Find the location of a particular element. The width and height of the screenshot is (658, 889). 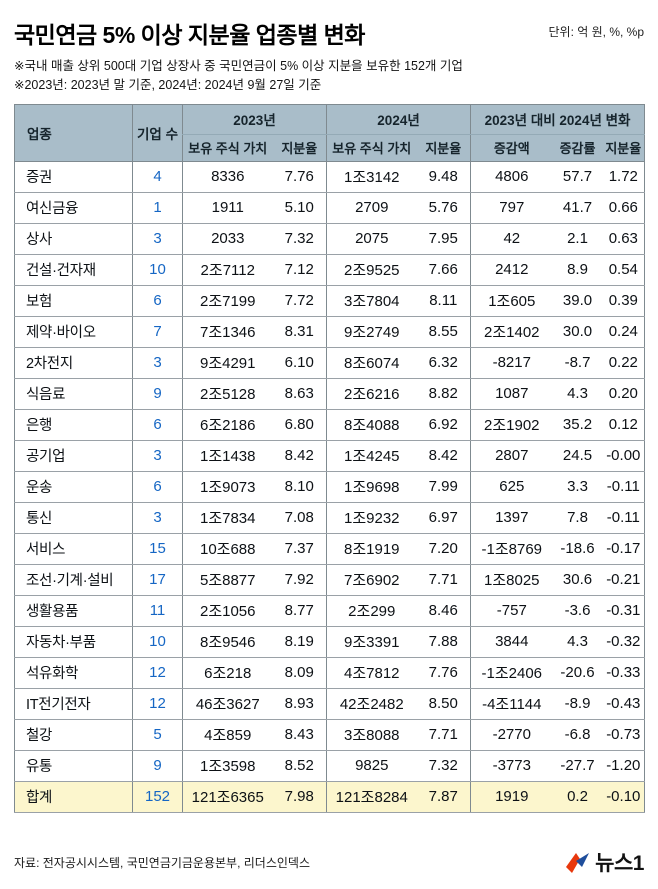

value-2023-cell: 1조3598 is located at coordinates (227, 766).